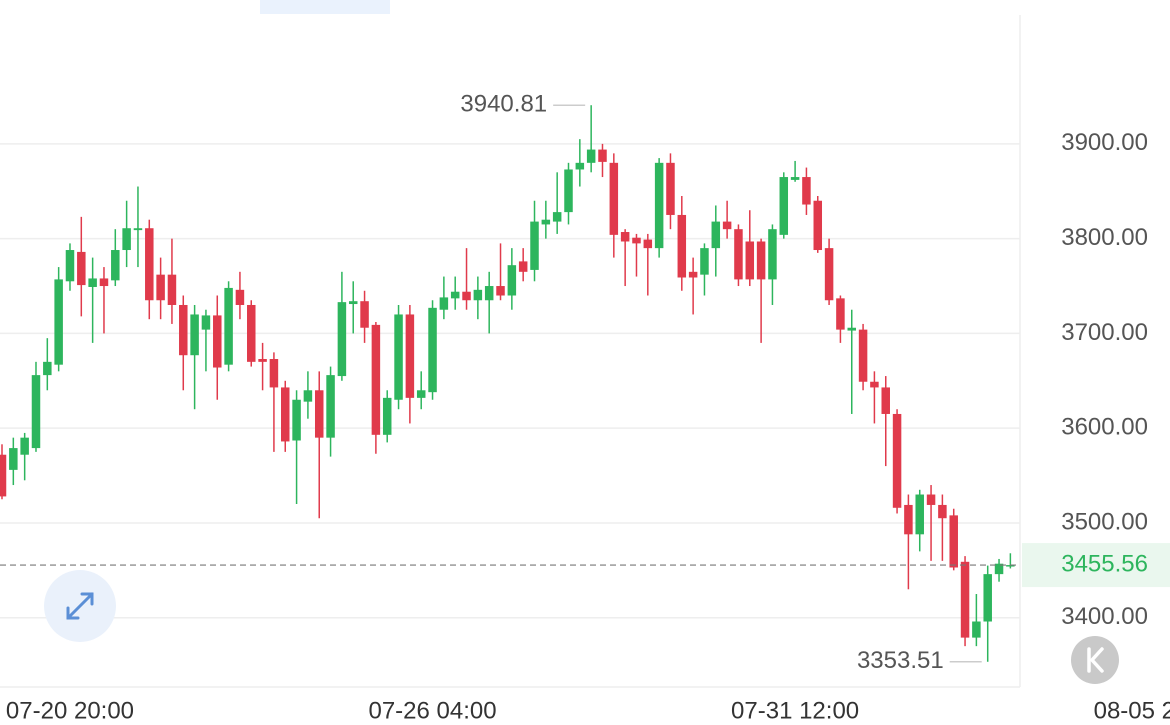 The height and width of the screenshot is (725, 1170). Describe the element at coordinates (1104, 237) in the screenshot. I see `y-tick-label: 3800.00` at that location.